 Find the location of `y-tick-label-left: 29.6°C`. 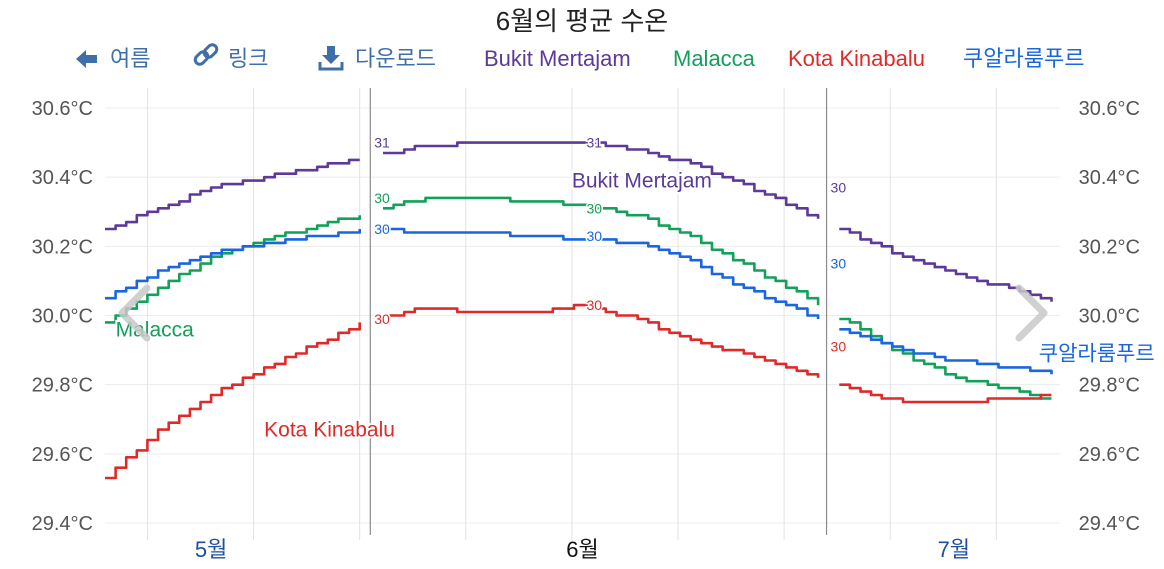

y-tick-label-left: 29.6°C is located at coordinates (62, 455).